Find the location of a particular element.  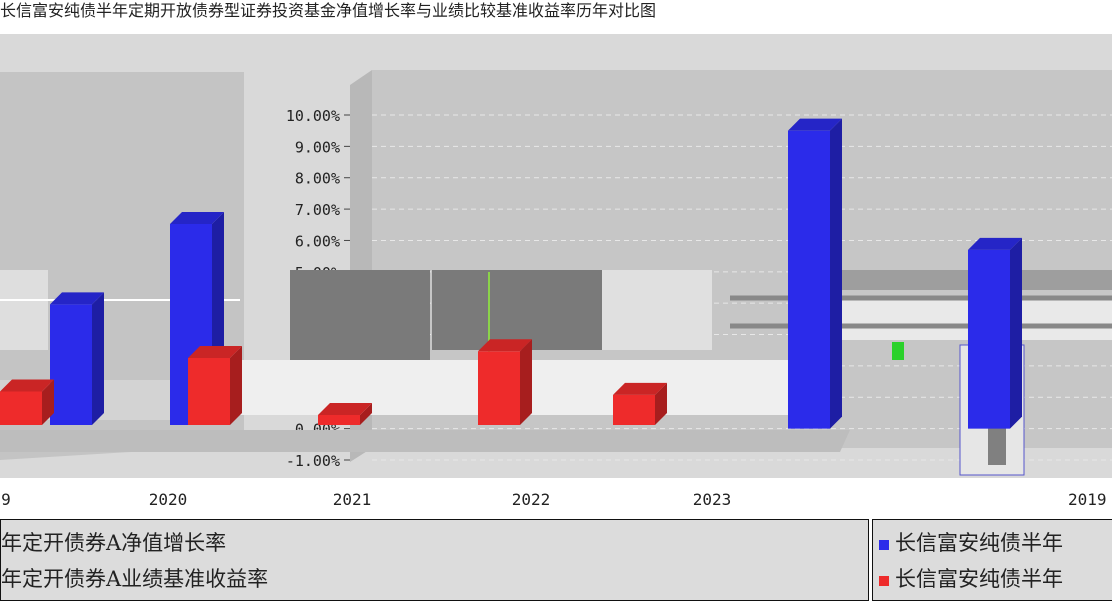

x-tick-label: 2019 is located at coordinates (1087, 499).